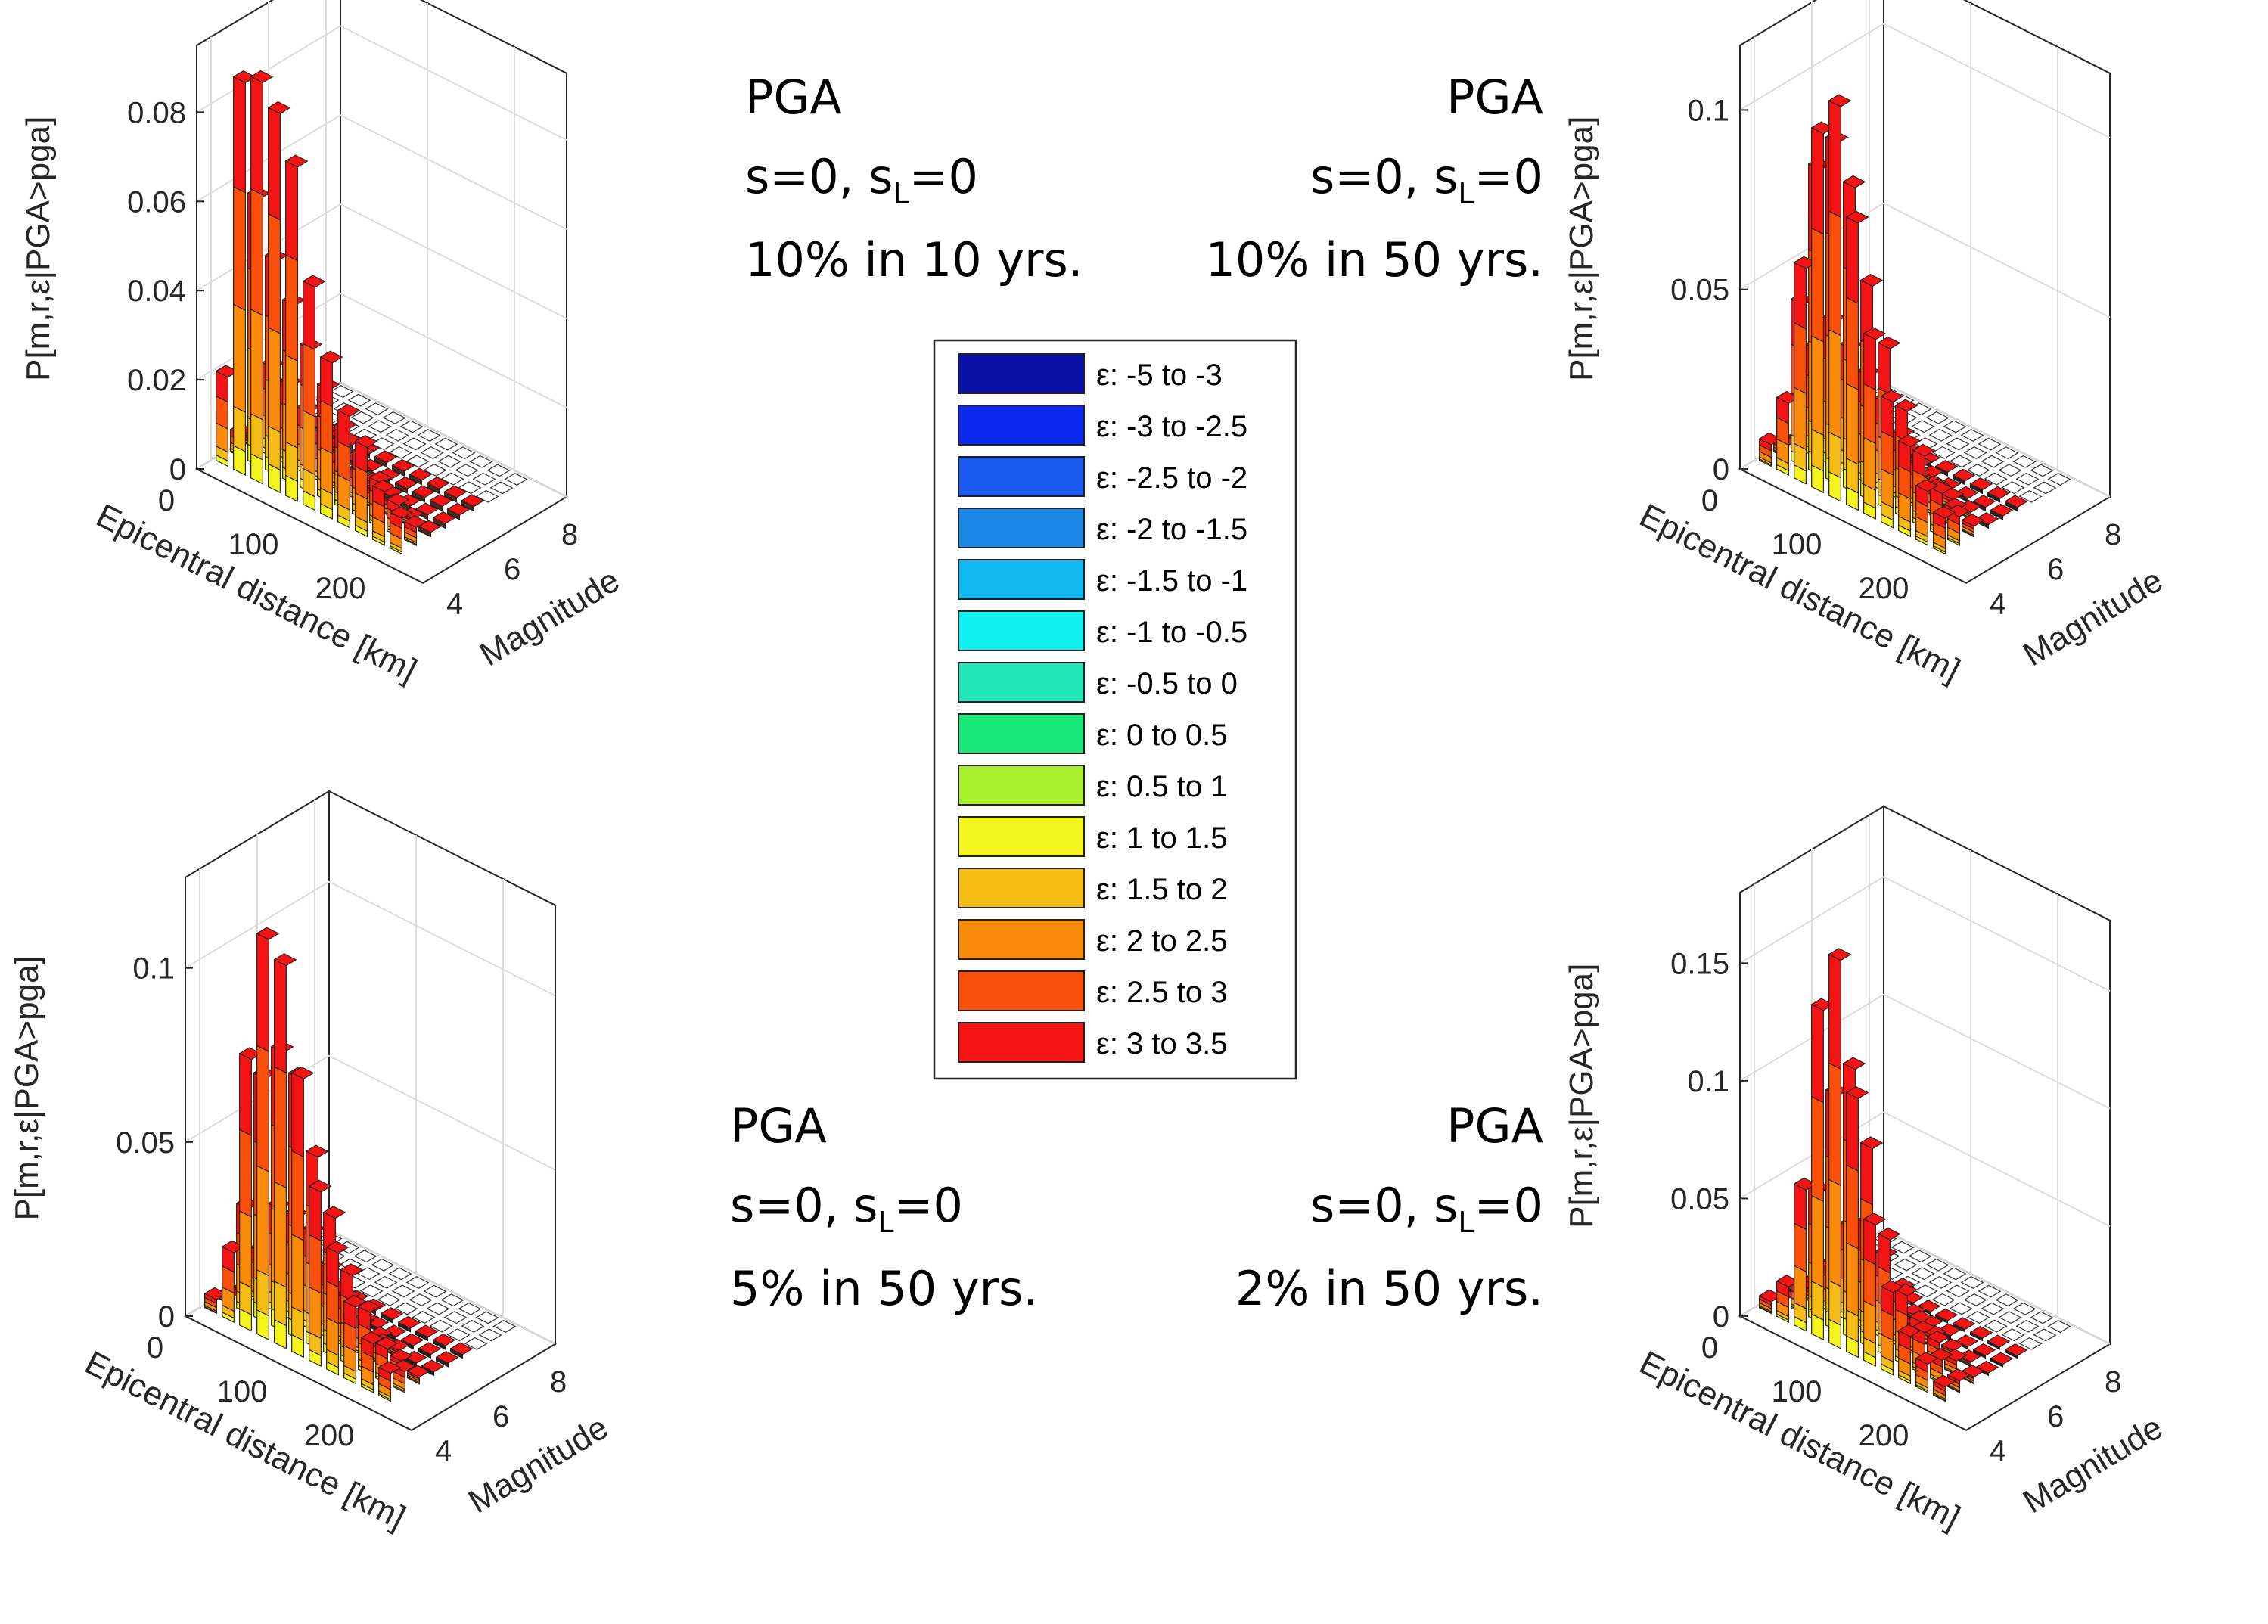  Describe the element at coordinates (1721, 469) in the screenshot. I see `z-tick-label: 0` at that location.